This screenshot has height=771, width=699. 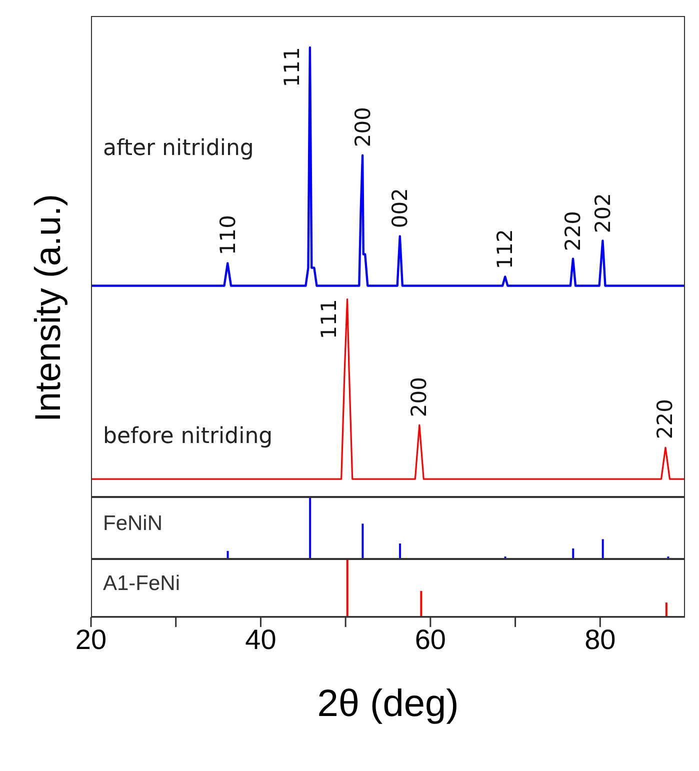 I want to click on text: after nitriding, so click(x=178, y=148).